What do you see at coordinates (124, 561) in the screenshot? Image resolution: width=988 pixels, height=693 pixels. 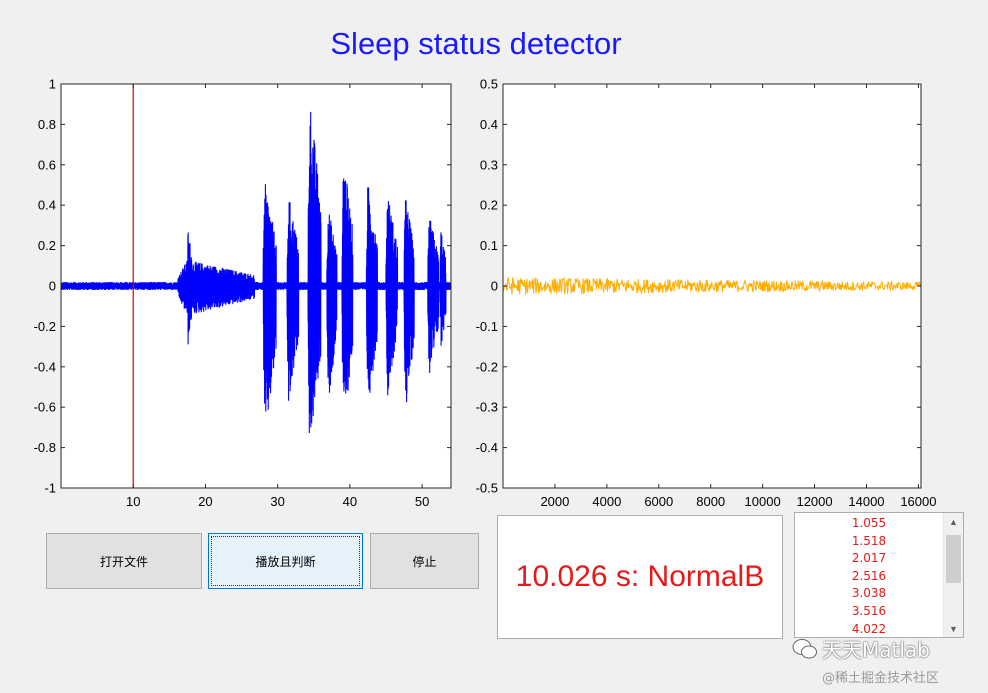 I see `open-file-button: 打开文件` at bounding box center [124, 561].